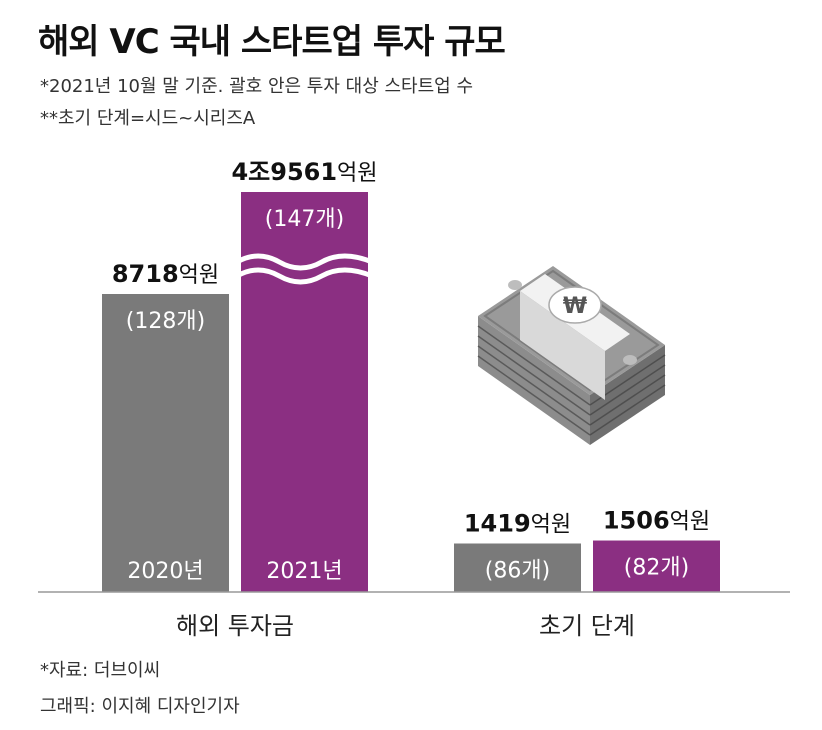 The width and height of the screenshot is (822, 730). I want to click on bar-value-label: 4조9561억원, so click(304, 172).